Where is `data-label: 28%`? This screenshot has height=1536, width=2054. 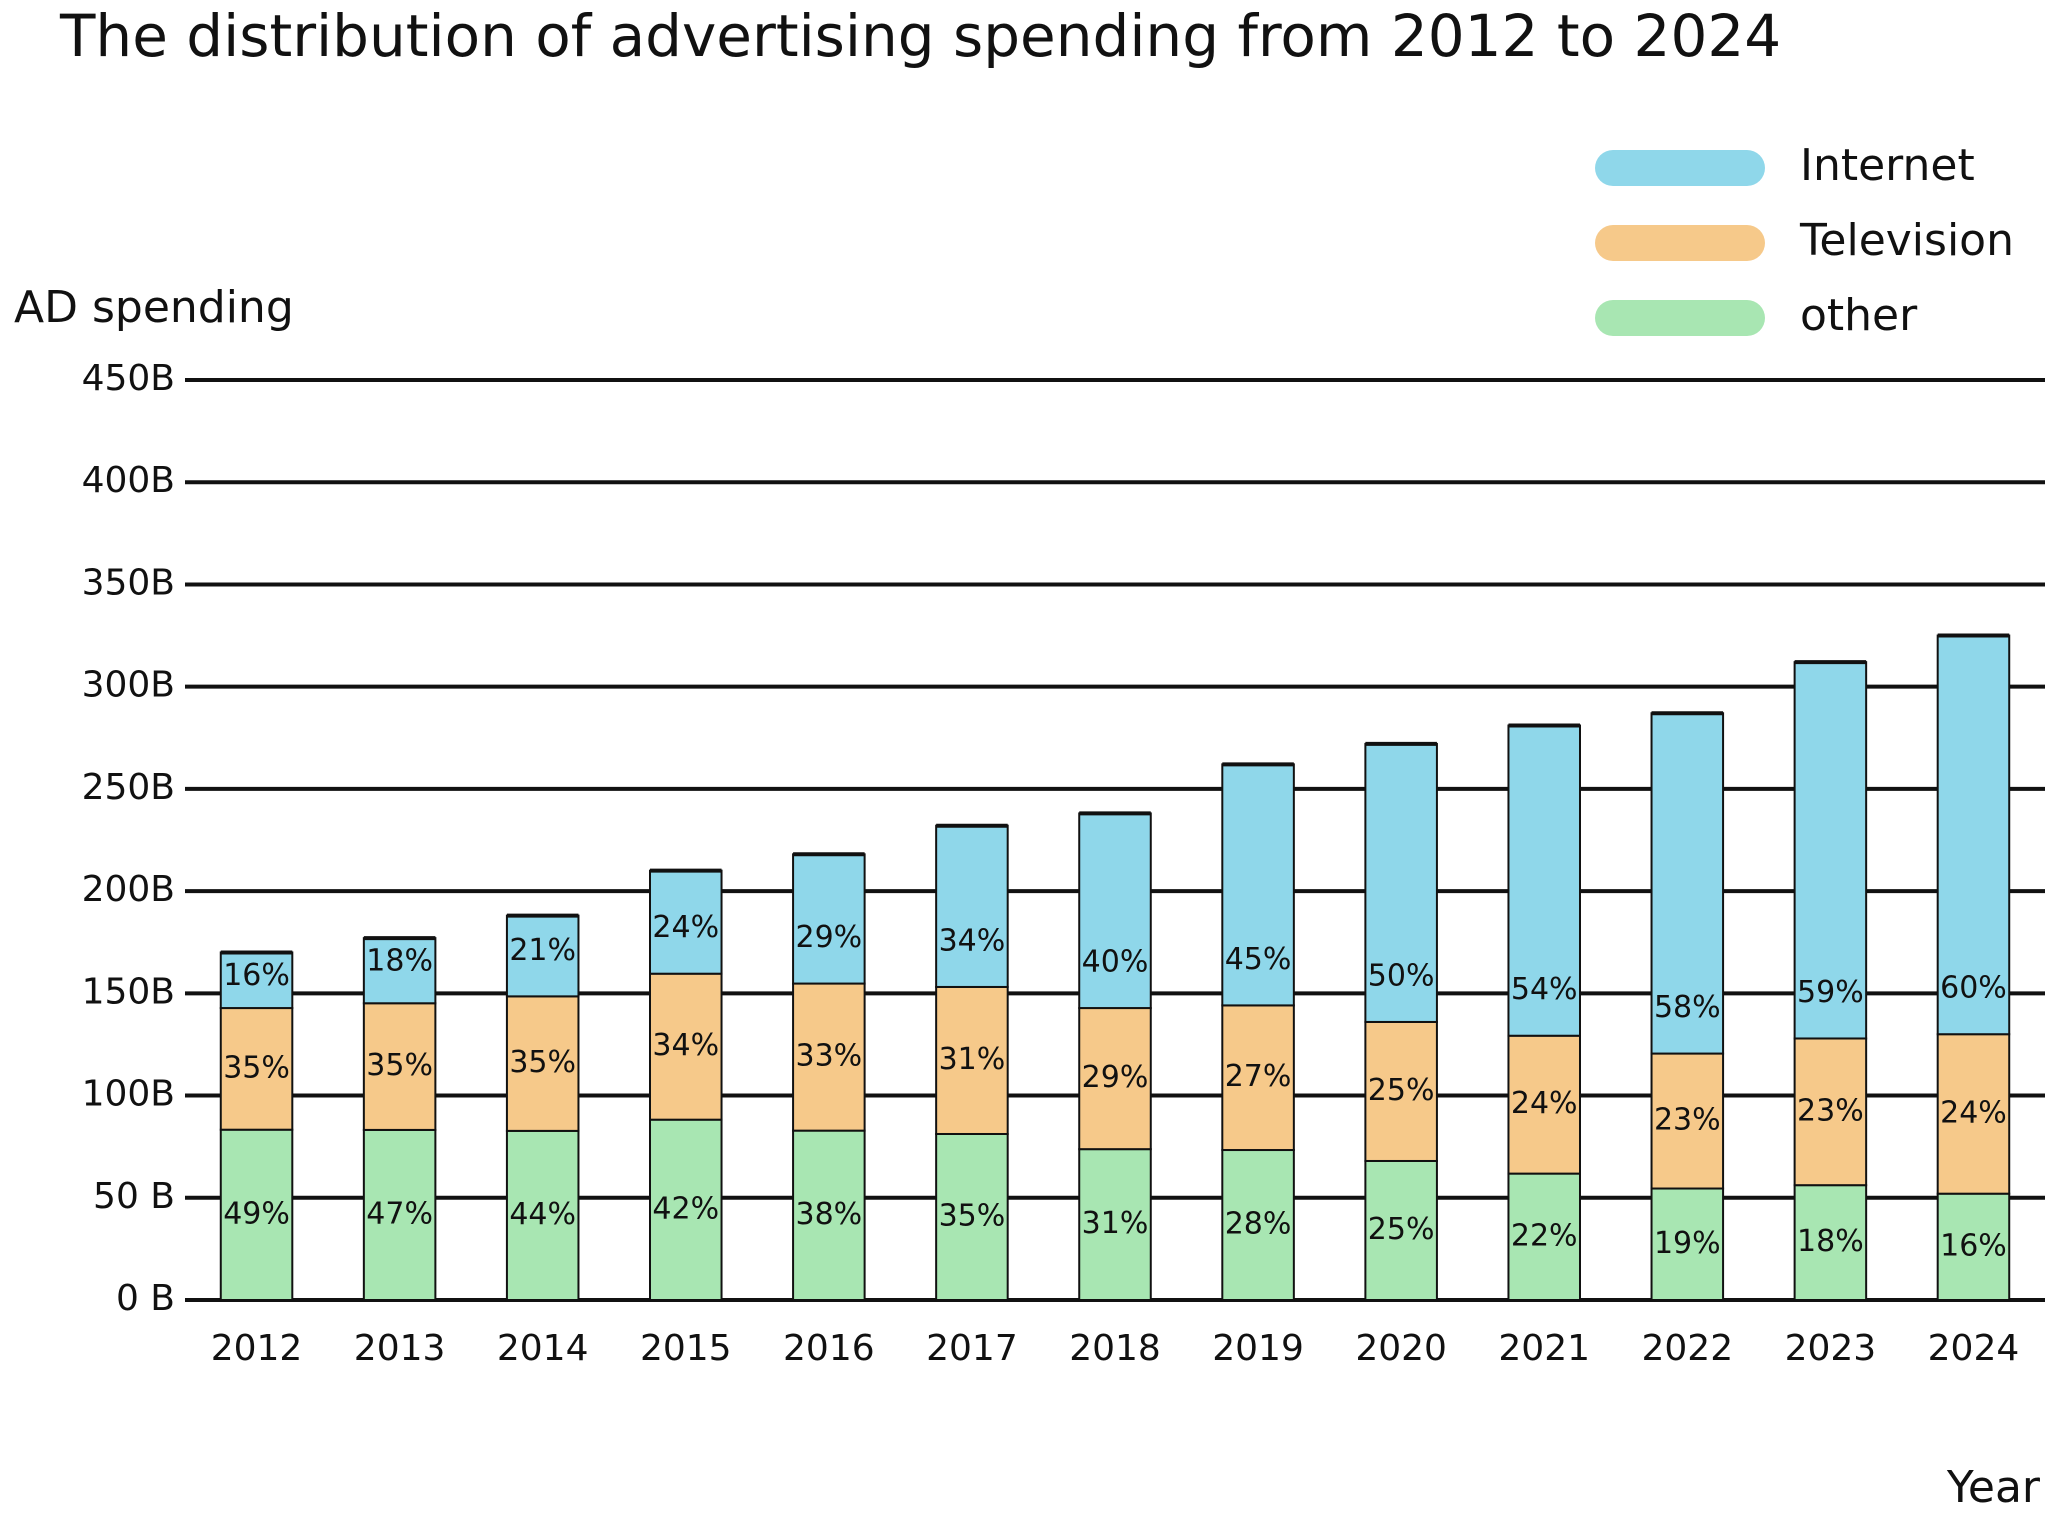
data-label: 28% is located at coordinates (1258, 1224).